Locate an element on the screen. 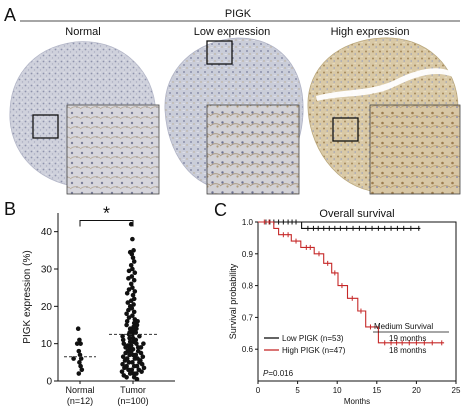 The width and height of the screenshot is (464, 411). y-tick-label: 40 is located at coordinates (47, 232).